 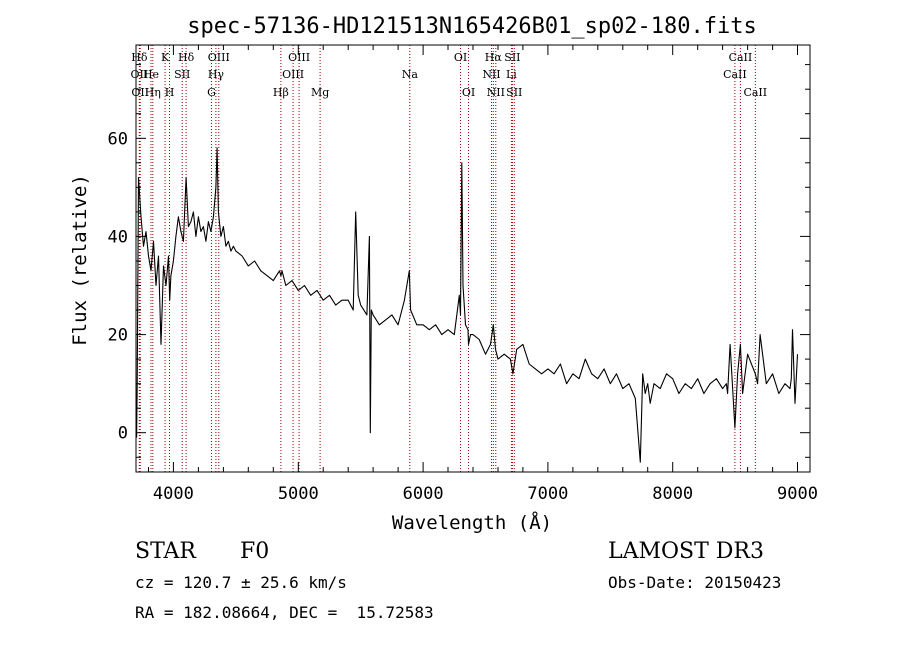 I want to click on line-label-8: Hδ, so click(x=186, y=57).